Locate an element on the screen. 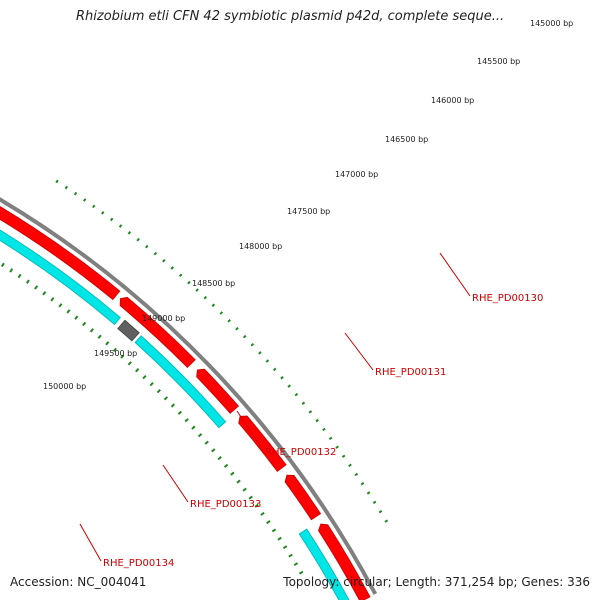 The image size is (600, 600). scale-label: 148000 bp is located at coordinates (260, 246).